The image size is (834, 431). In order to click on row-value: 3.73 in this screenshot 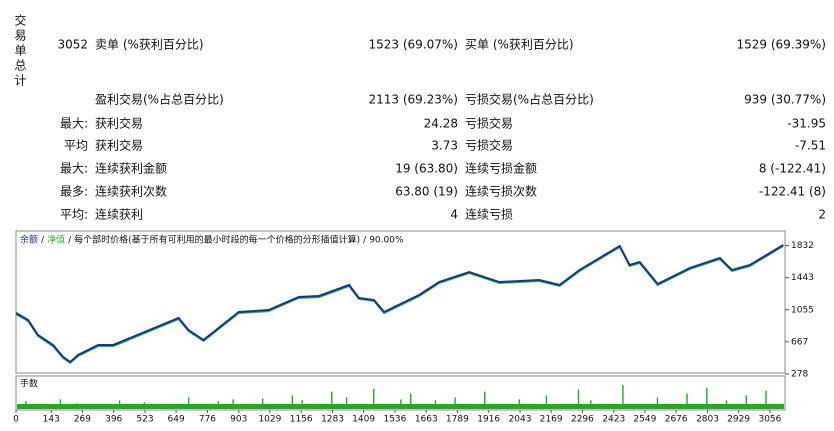, I will do `click(444, 146)`.